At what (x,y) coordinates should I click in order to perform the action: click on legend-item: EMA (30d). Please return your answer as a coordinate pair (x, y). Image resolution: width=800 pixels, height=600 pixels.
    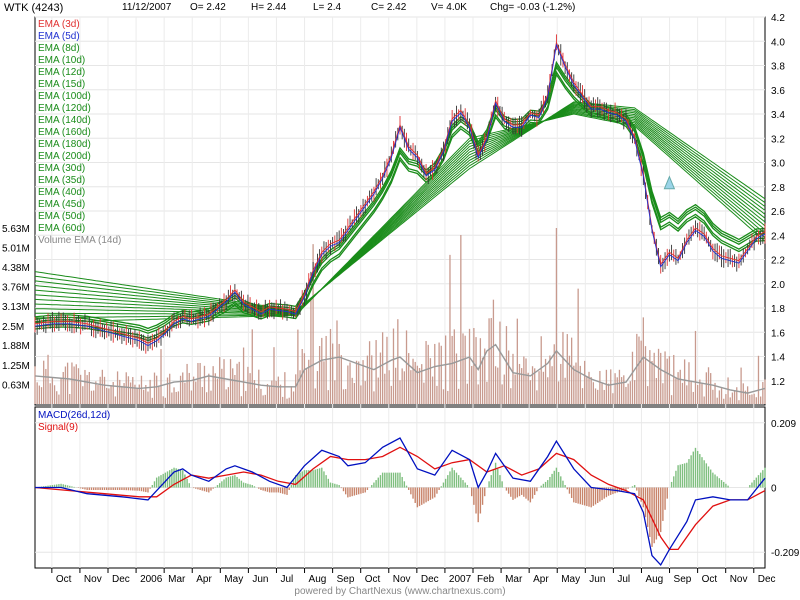
    Looking at the image, I should click on (61, 168).